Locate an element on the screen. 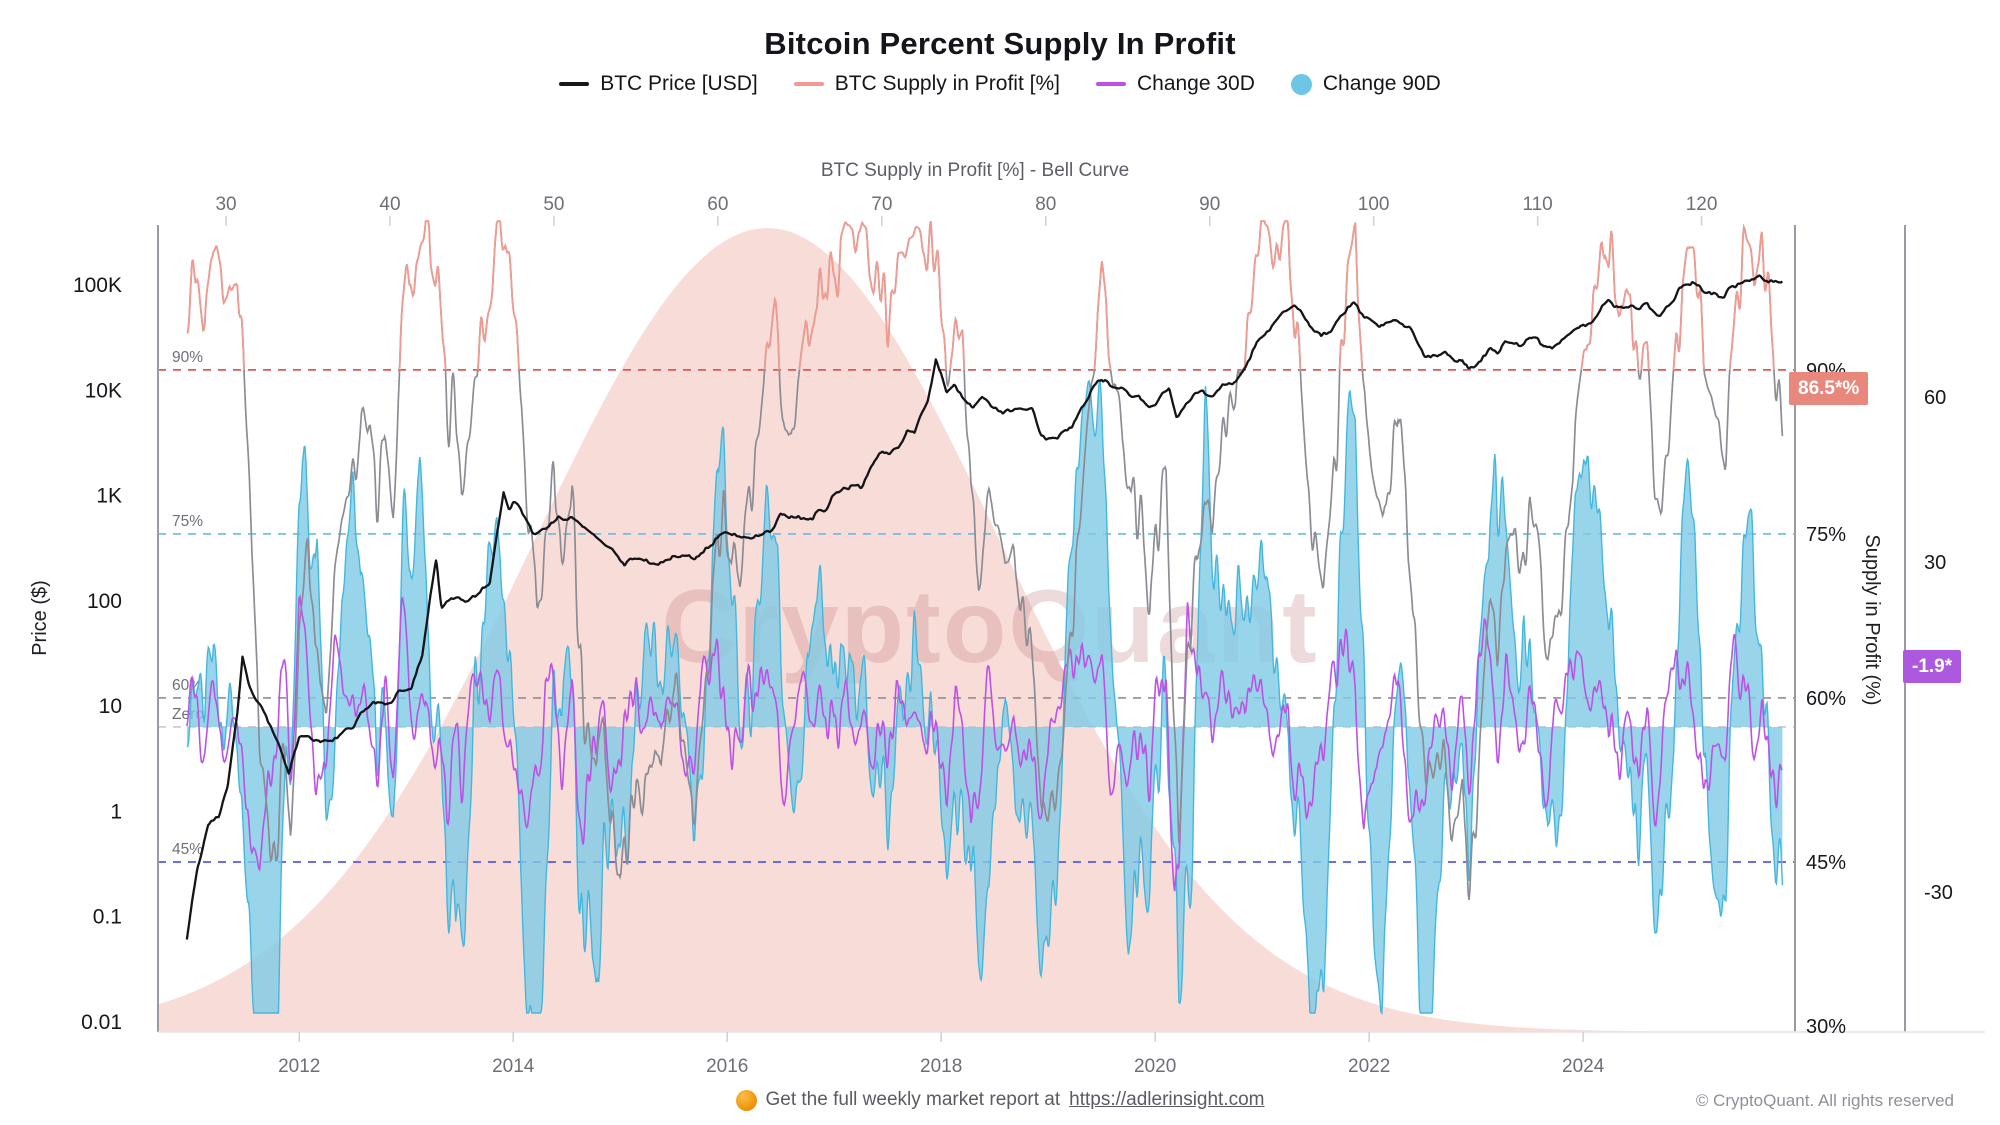  reference-line-label: 60% is located at coordinates (187, 685).